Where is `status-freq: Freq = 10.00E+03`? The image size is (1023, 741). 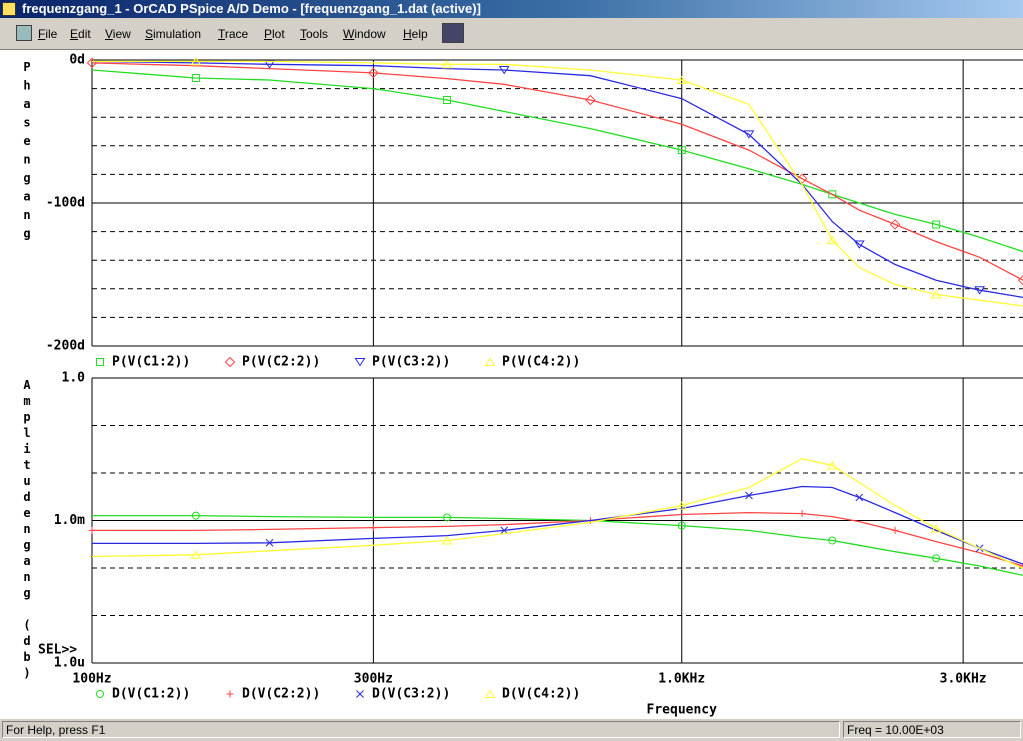
status-freq: Freq = 10.00E+03 is located at coordinates (932, 729).